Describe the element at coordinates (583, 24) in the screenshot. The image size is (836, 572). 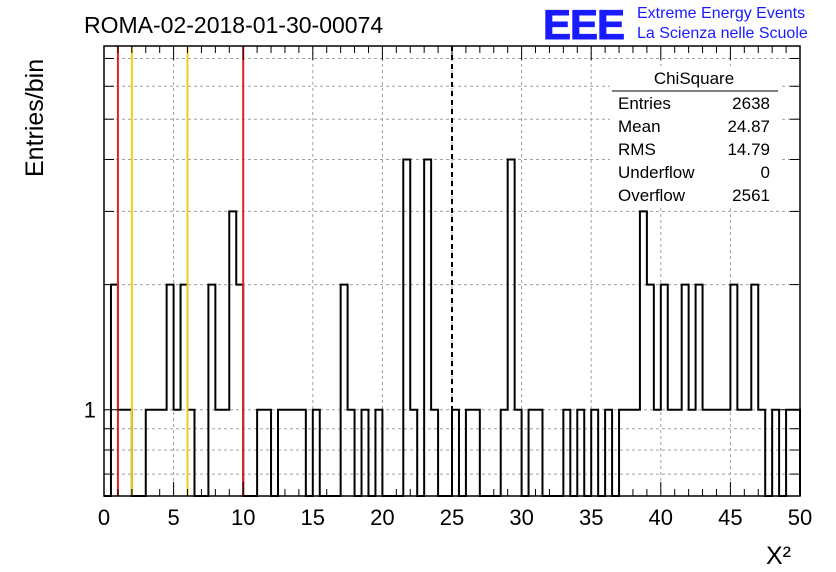
I see `logo-mark: EEE` at that location.